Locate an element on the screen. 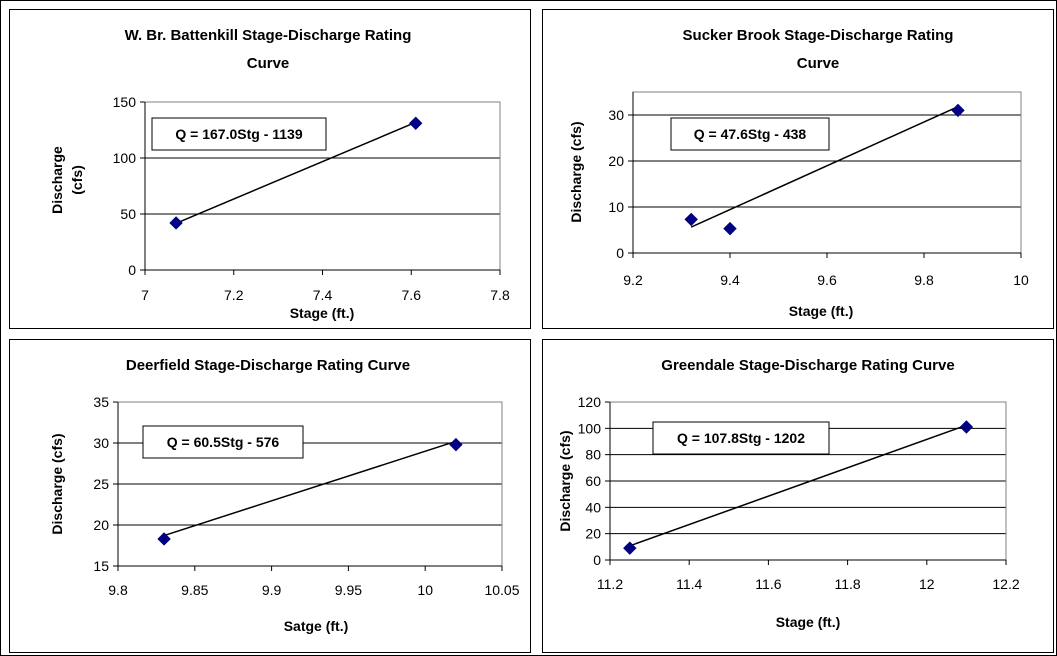 This screenshot has height=656, width=1057. x-tick-label: 7.2 is located at coordinates (234, 295).